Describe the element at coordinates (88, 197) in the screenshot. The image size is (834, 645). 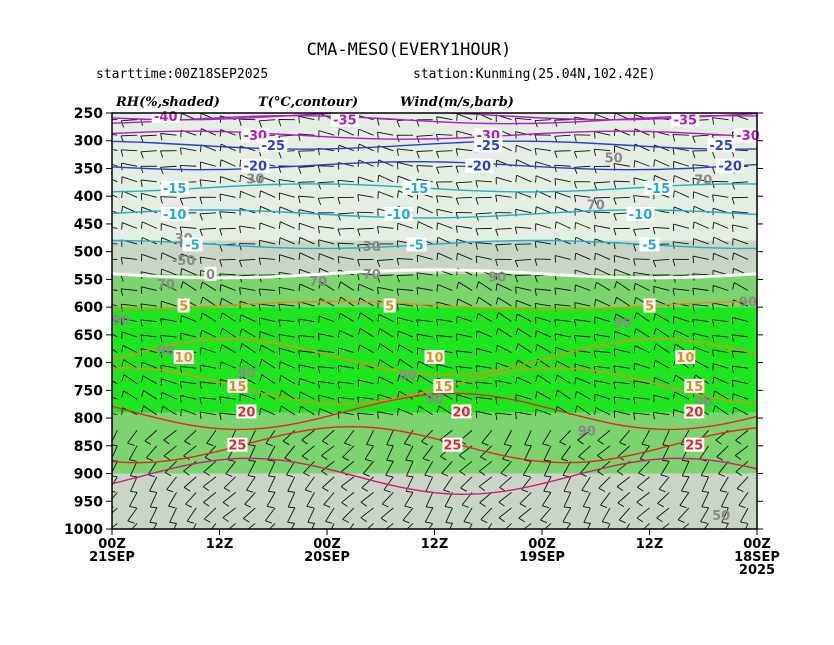
I see `y-tick-label: 400` at that location.